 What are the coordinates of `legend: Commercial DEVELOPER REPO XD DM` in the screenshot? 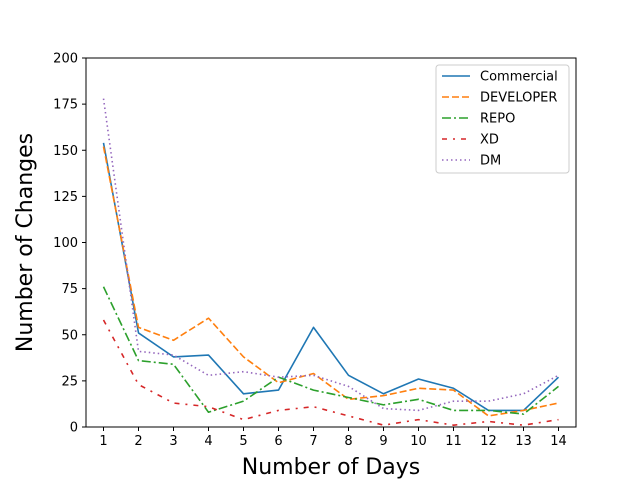 It's located at (502, 119).